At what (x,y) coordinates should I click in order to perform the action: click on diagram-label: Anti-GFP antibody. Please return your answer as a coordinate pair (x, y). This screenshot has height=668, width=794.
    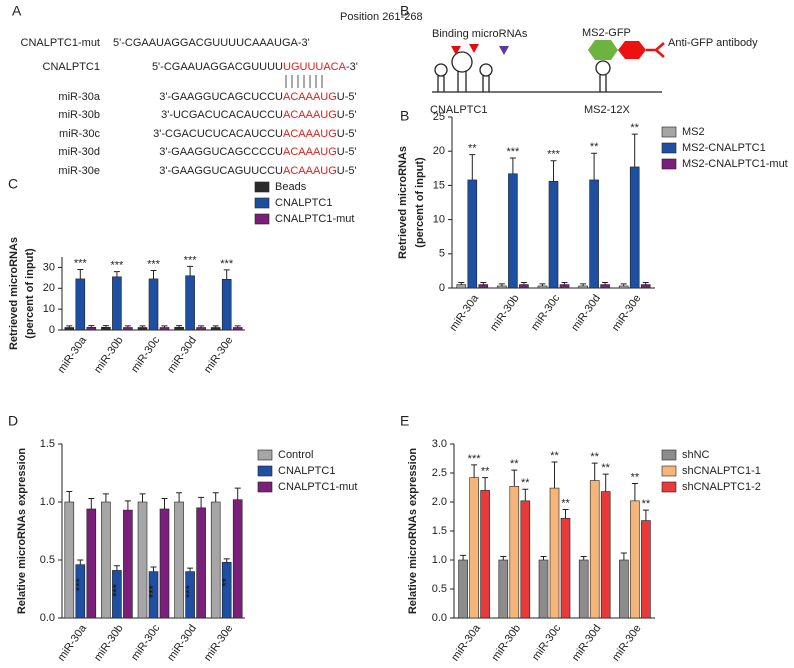
    Looking at the image, I should click on (713, 43).